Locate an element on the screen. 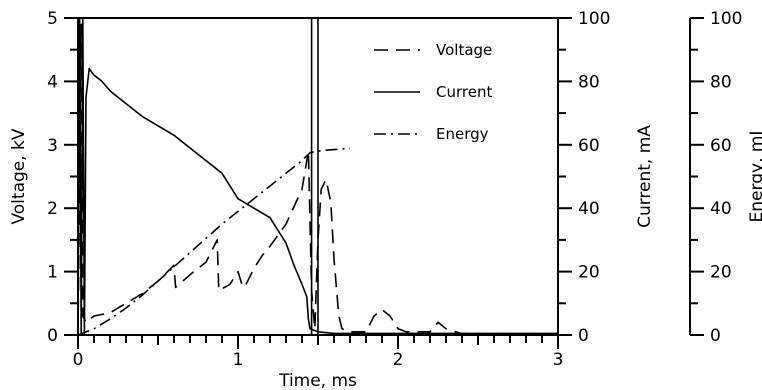 The image size is (762, 390). energy-tick-label: 100 is located at coordinates (726, 19).